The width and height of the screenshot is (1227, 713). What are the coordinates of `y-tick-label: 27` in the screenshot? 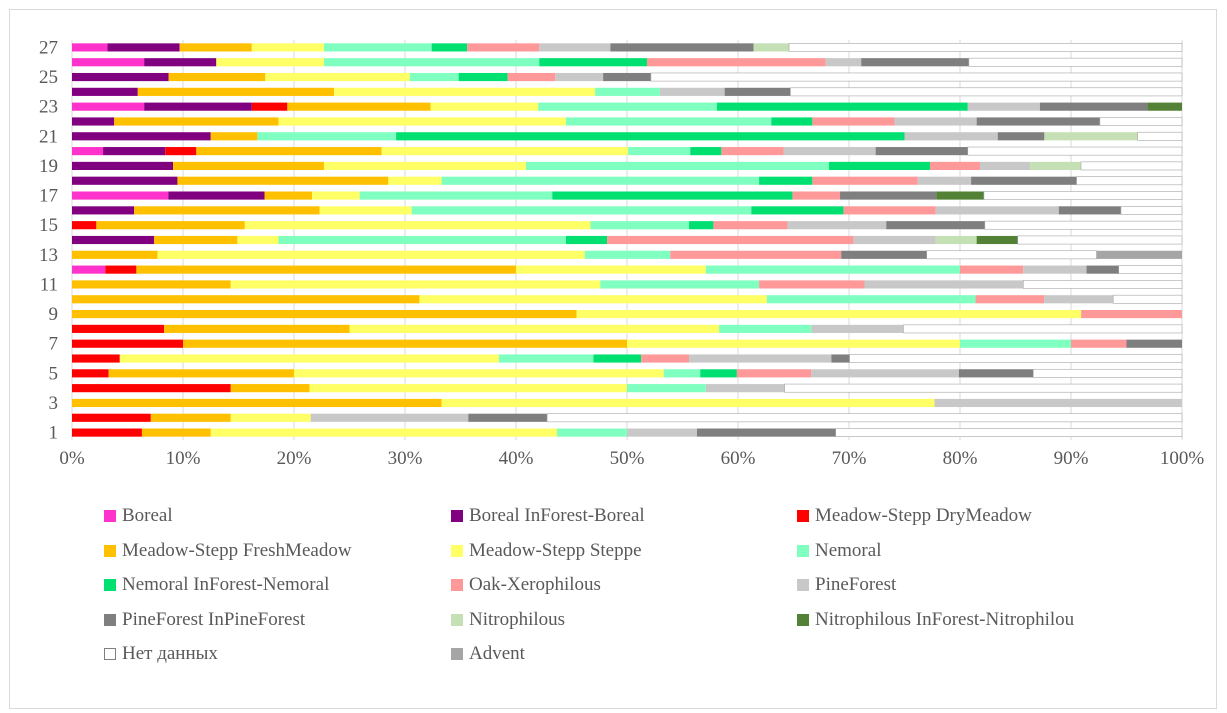 It's located at (48, 47).